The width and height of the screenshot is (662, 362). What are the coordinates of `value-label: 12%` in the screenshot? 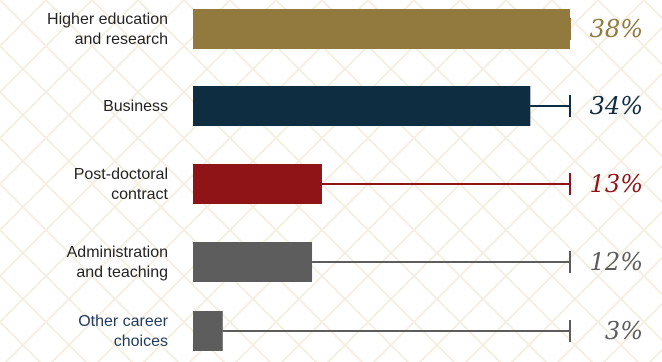 It's located at (616, 262).